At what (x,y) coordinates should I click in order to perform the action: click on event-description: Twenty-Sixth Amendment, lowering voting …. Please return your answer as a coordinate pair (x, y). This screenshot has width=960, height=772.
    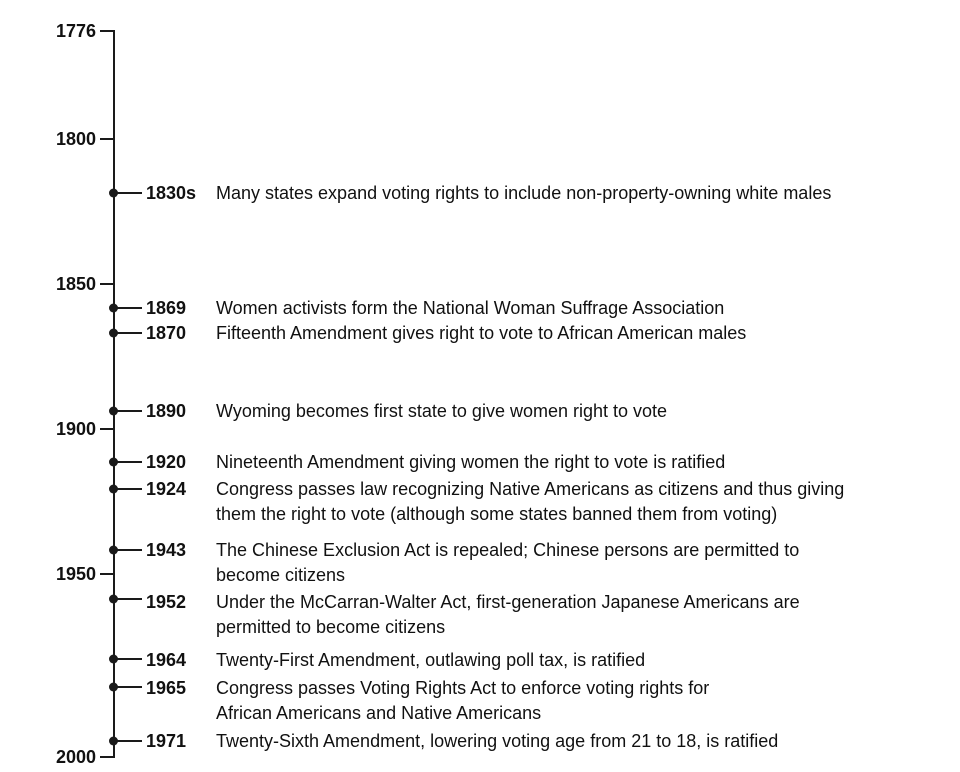
    Looking at the image, I should click on (566, 741).